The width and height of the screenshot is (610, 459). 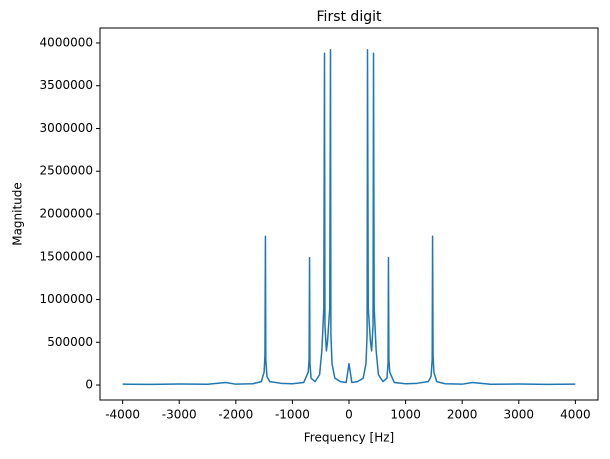 What do you see at coordinates (518, 415) in the screenshot?
I see `x-tick-label: 3000` at bounding box center [518, 415].